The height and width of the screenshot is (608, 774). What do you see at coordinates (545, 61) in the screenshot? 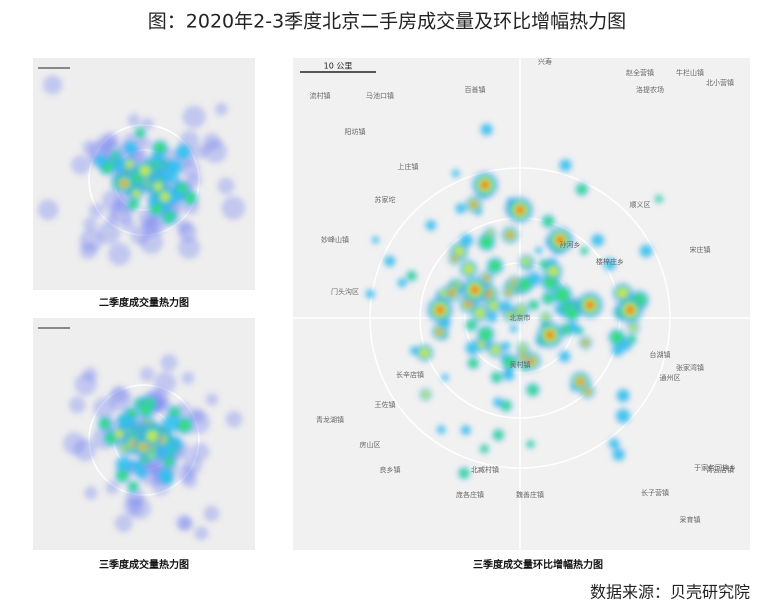
I see `map-label: 兴寿` at bounding box center [545, 61].